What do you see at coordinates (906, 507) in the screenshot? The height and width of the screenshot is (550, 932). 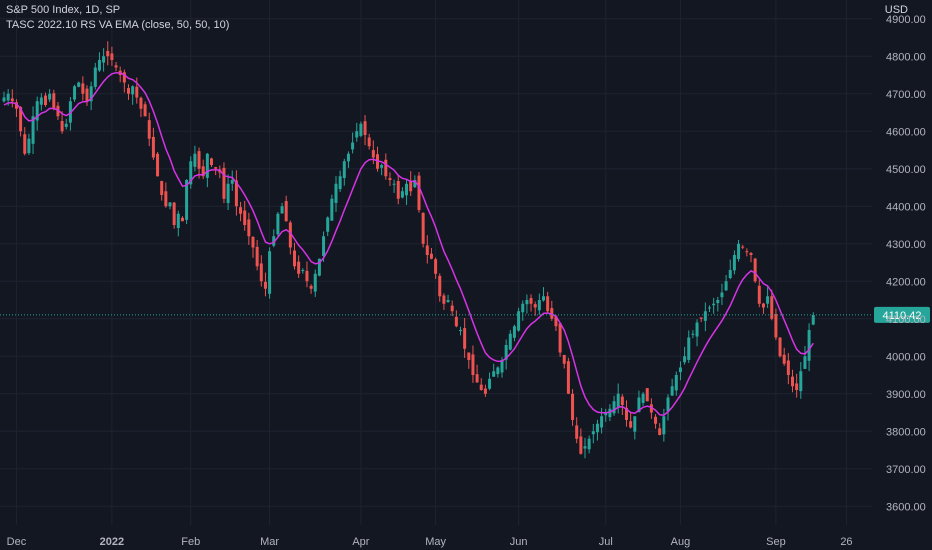 I see `y-tick-label: 3600.00` at bounding box center [906, 507].